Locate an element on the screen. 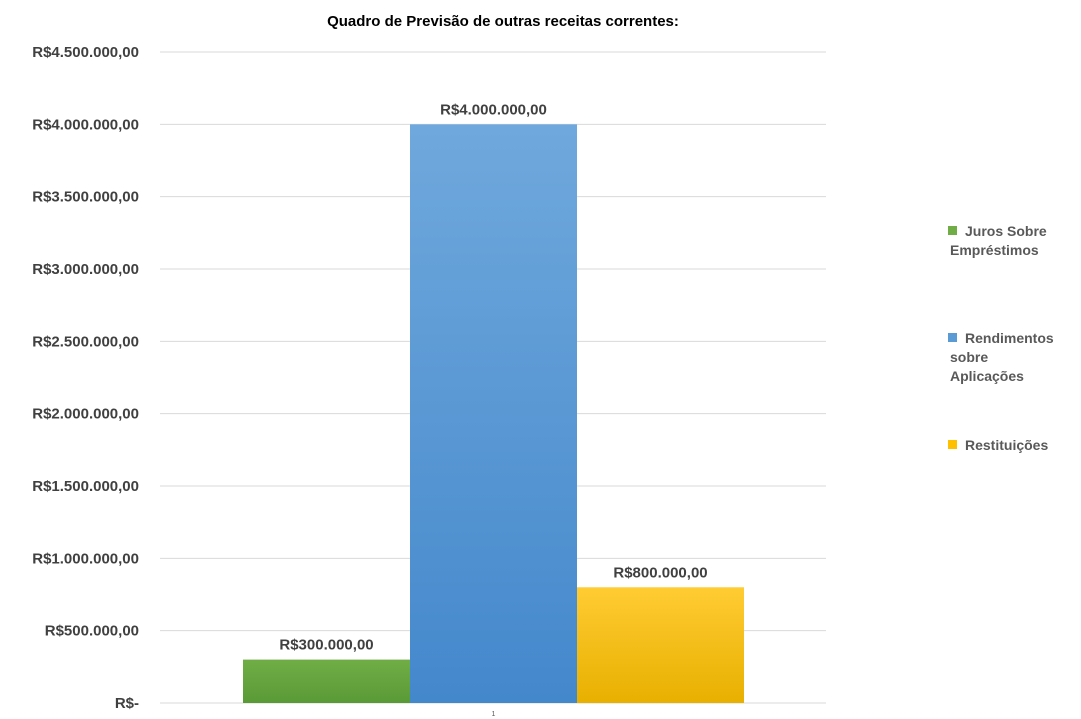 The height and width of the screenshot is (719, 1081). data-label: R$300.000,00 is located at coordinates (326, 645).